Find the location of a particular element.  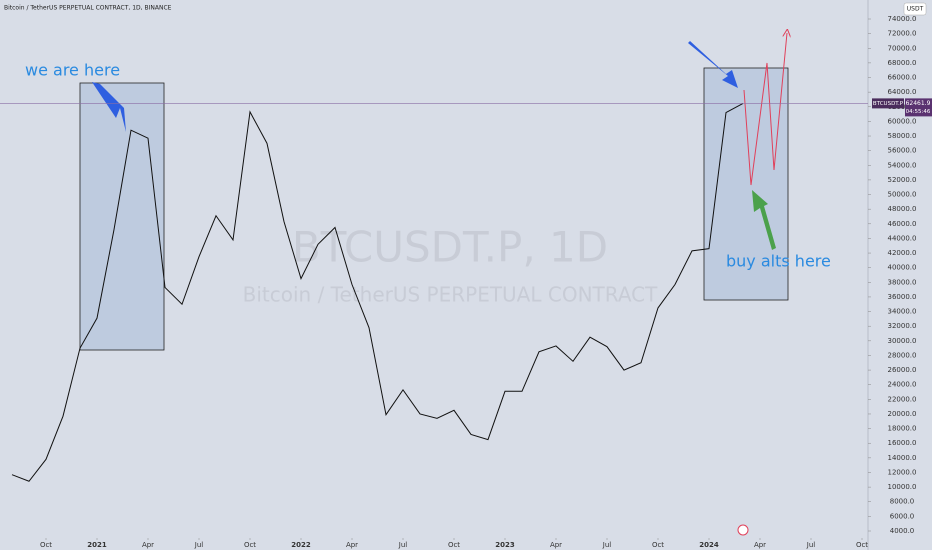

y-tick-label: 18000.0 is located at coordinates (902, 429).